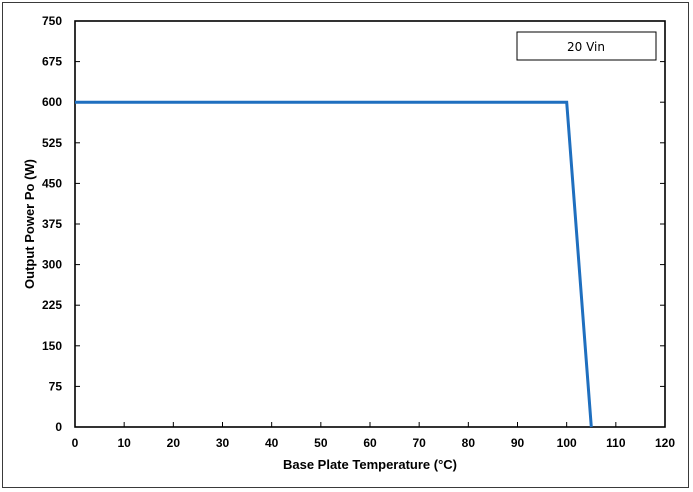 Image resolution: width=693 pixels, height=492 pixels. What do you see at coordinates (272, 443) in the screenshot?
I see `x-tick-label: 40` at bounding box center [272, 443].